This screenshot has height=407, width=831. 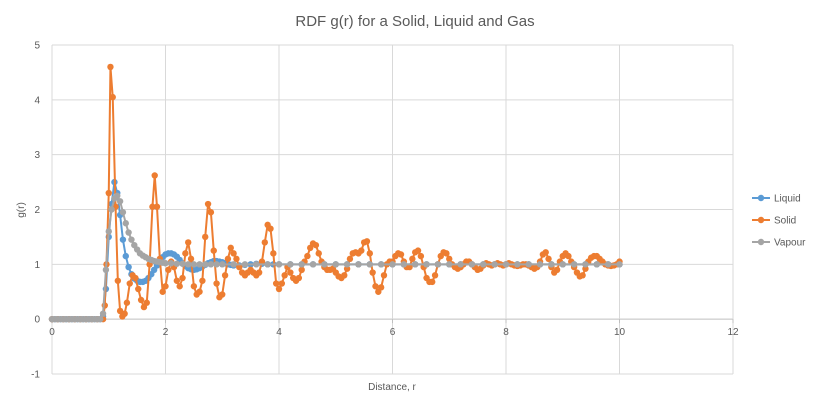 I want to click on legend-label: Liquid, so click(x=787, y=199).